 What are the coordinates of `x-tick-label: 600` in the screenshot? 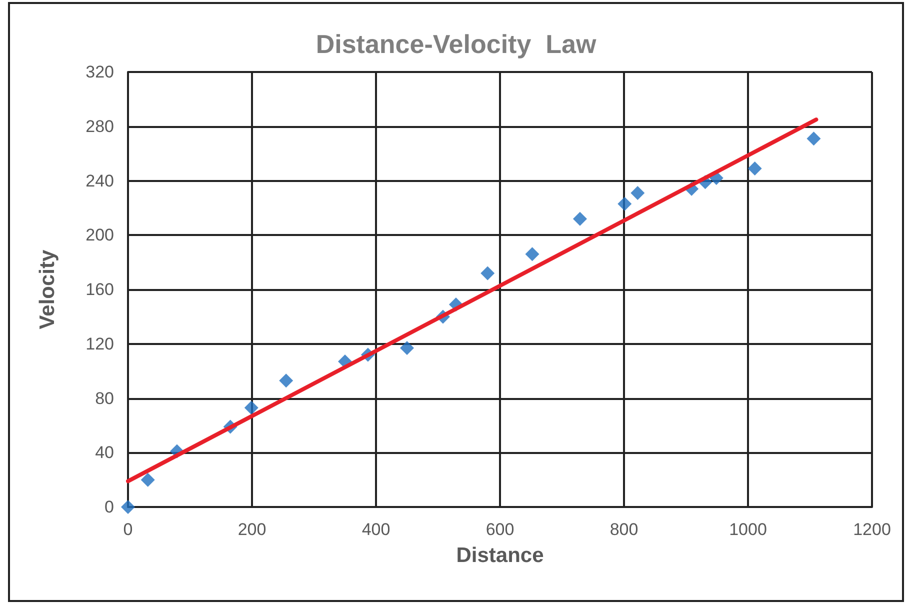 It's located at (500, 529).